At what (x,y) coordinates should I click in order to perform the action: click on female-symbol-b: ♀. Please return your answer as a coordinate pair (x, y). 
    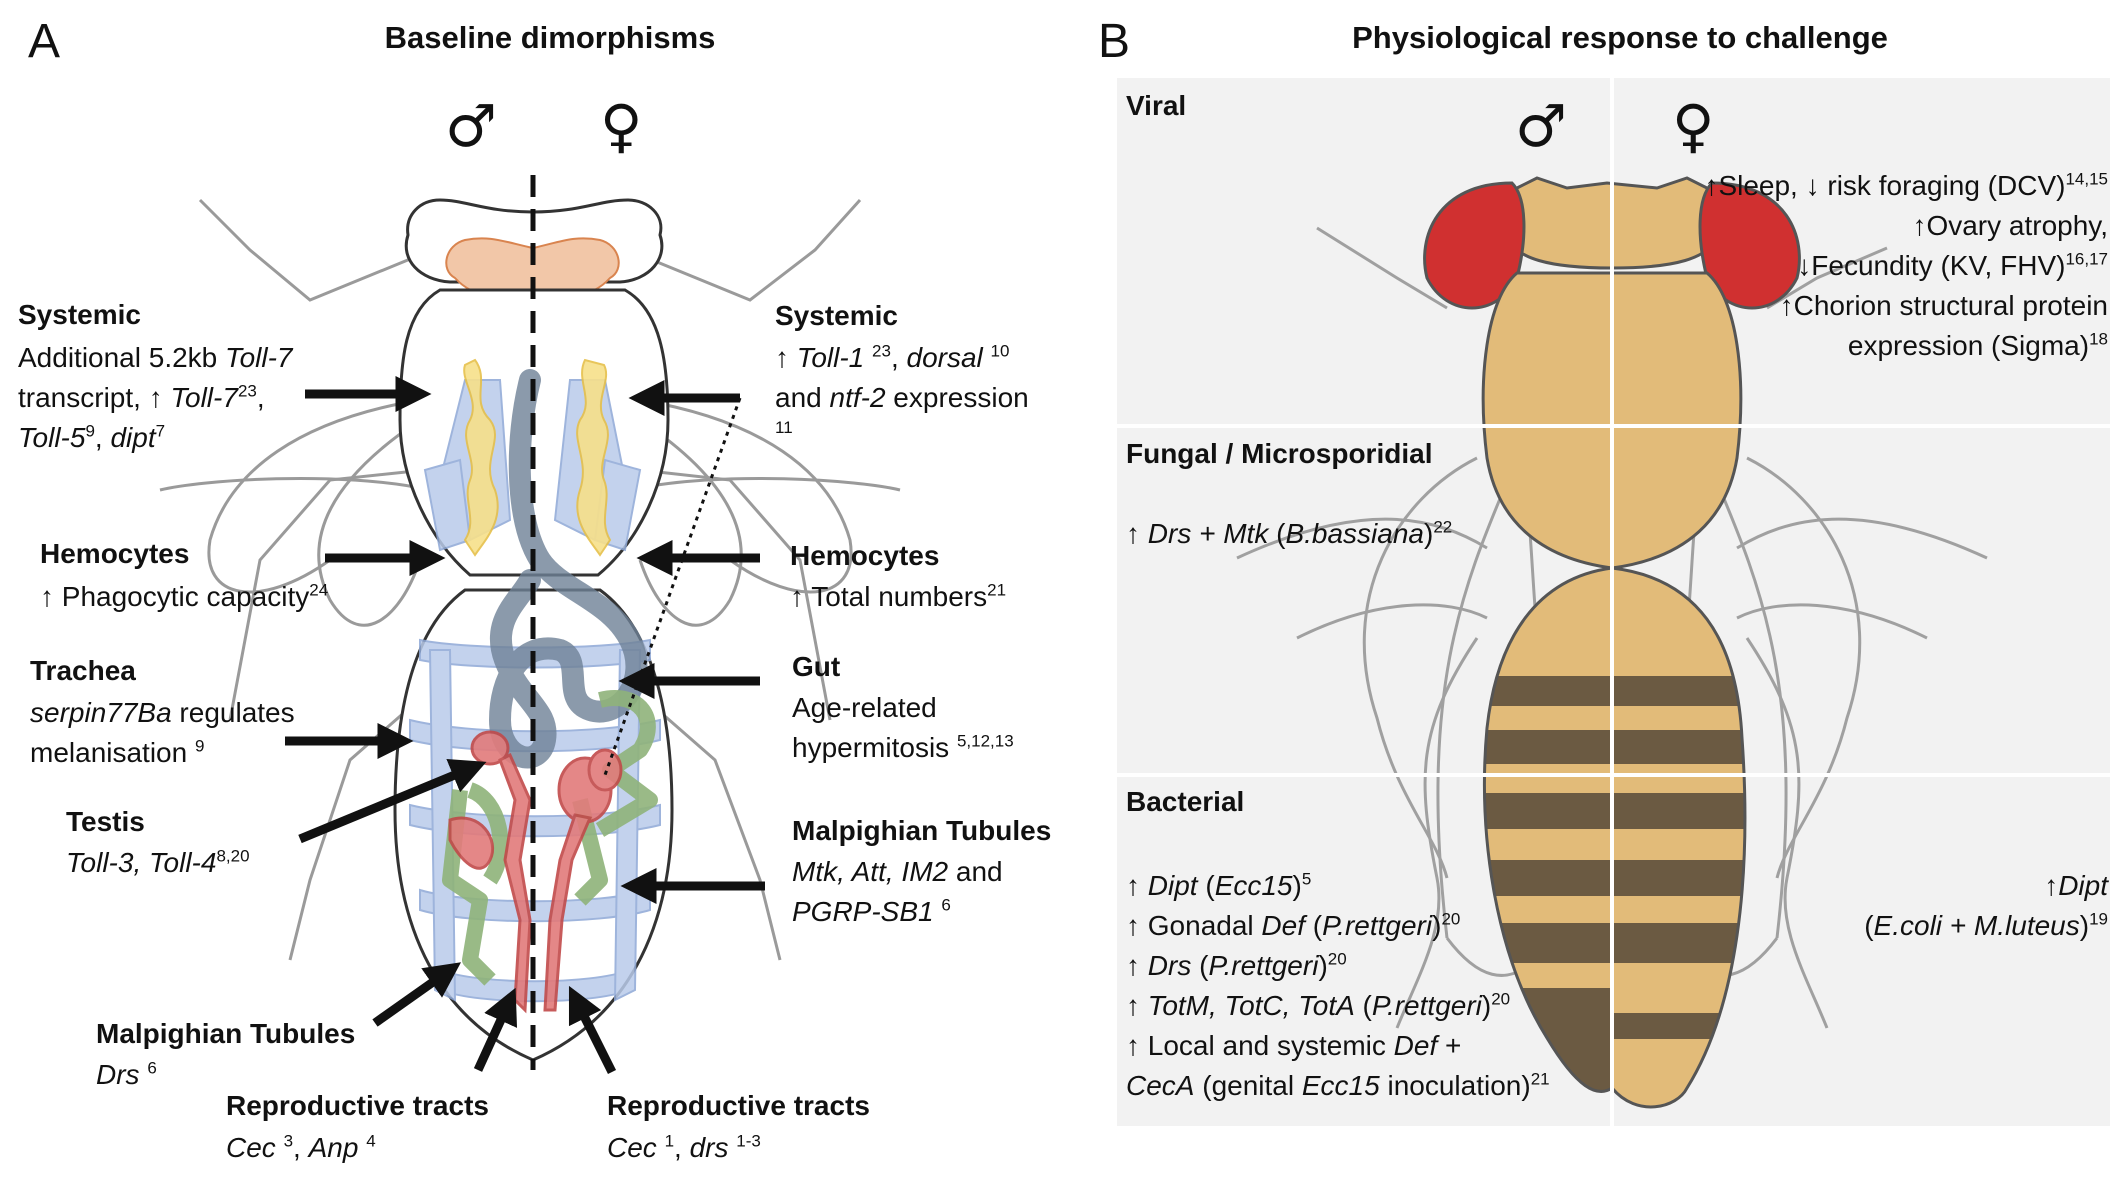
    Looking at the image, I should click on (1693, 126).